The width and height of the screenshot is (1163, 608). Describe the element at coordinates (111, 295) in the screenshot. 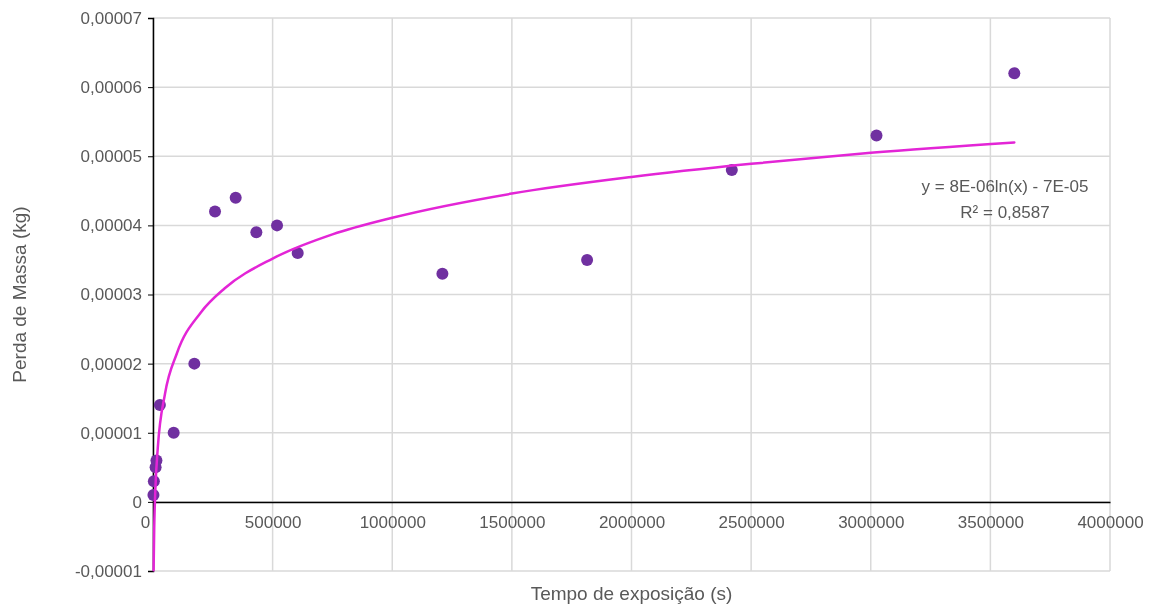

I see `y-tick-label: 0,00003` at that location.